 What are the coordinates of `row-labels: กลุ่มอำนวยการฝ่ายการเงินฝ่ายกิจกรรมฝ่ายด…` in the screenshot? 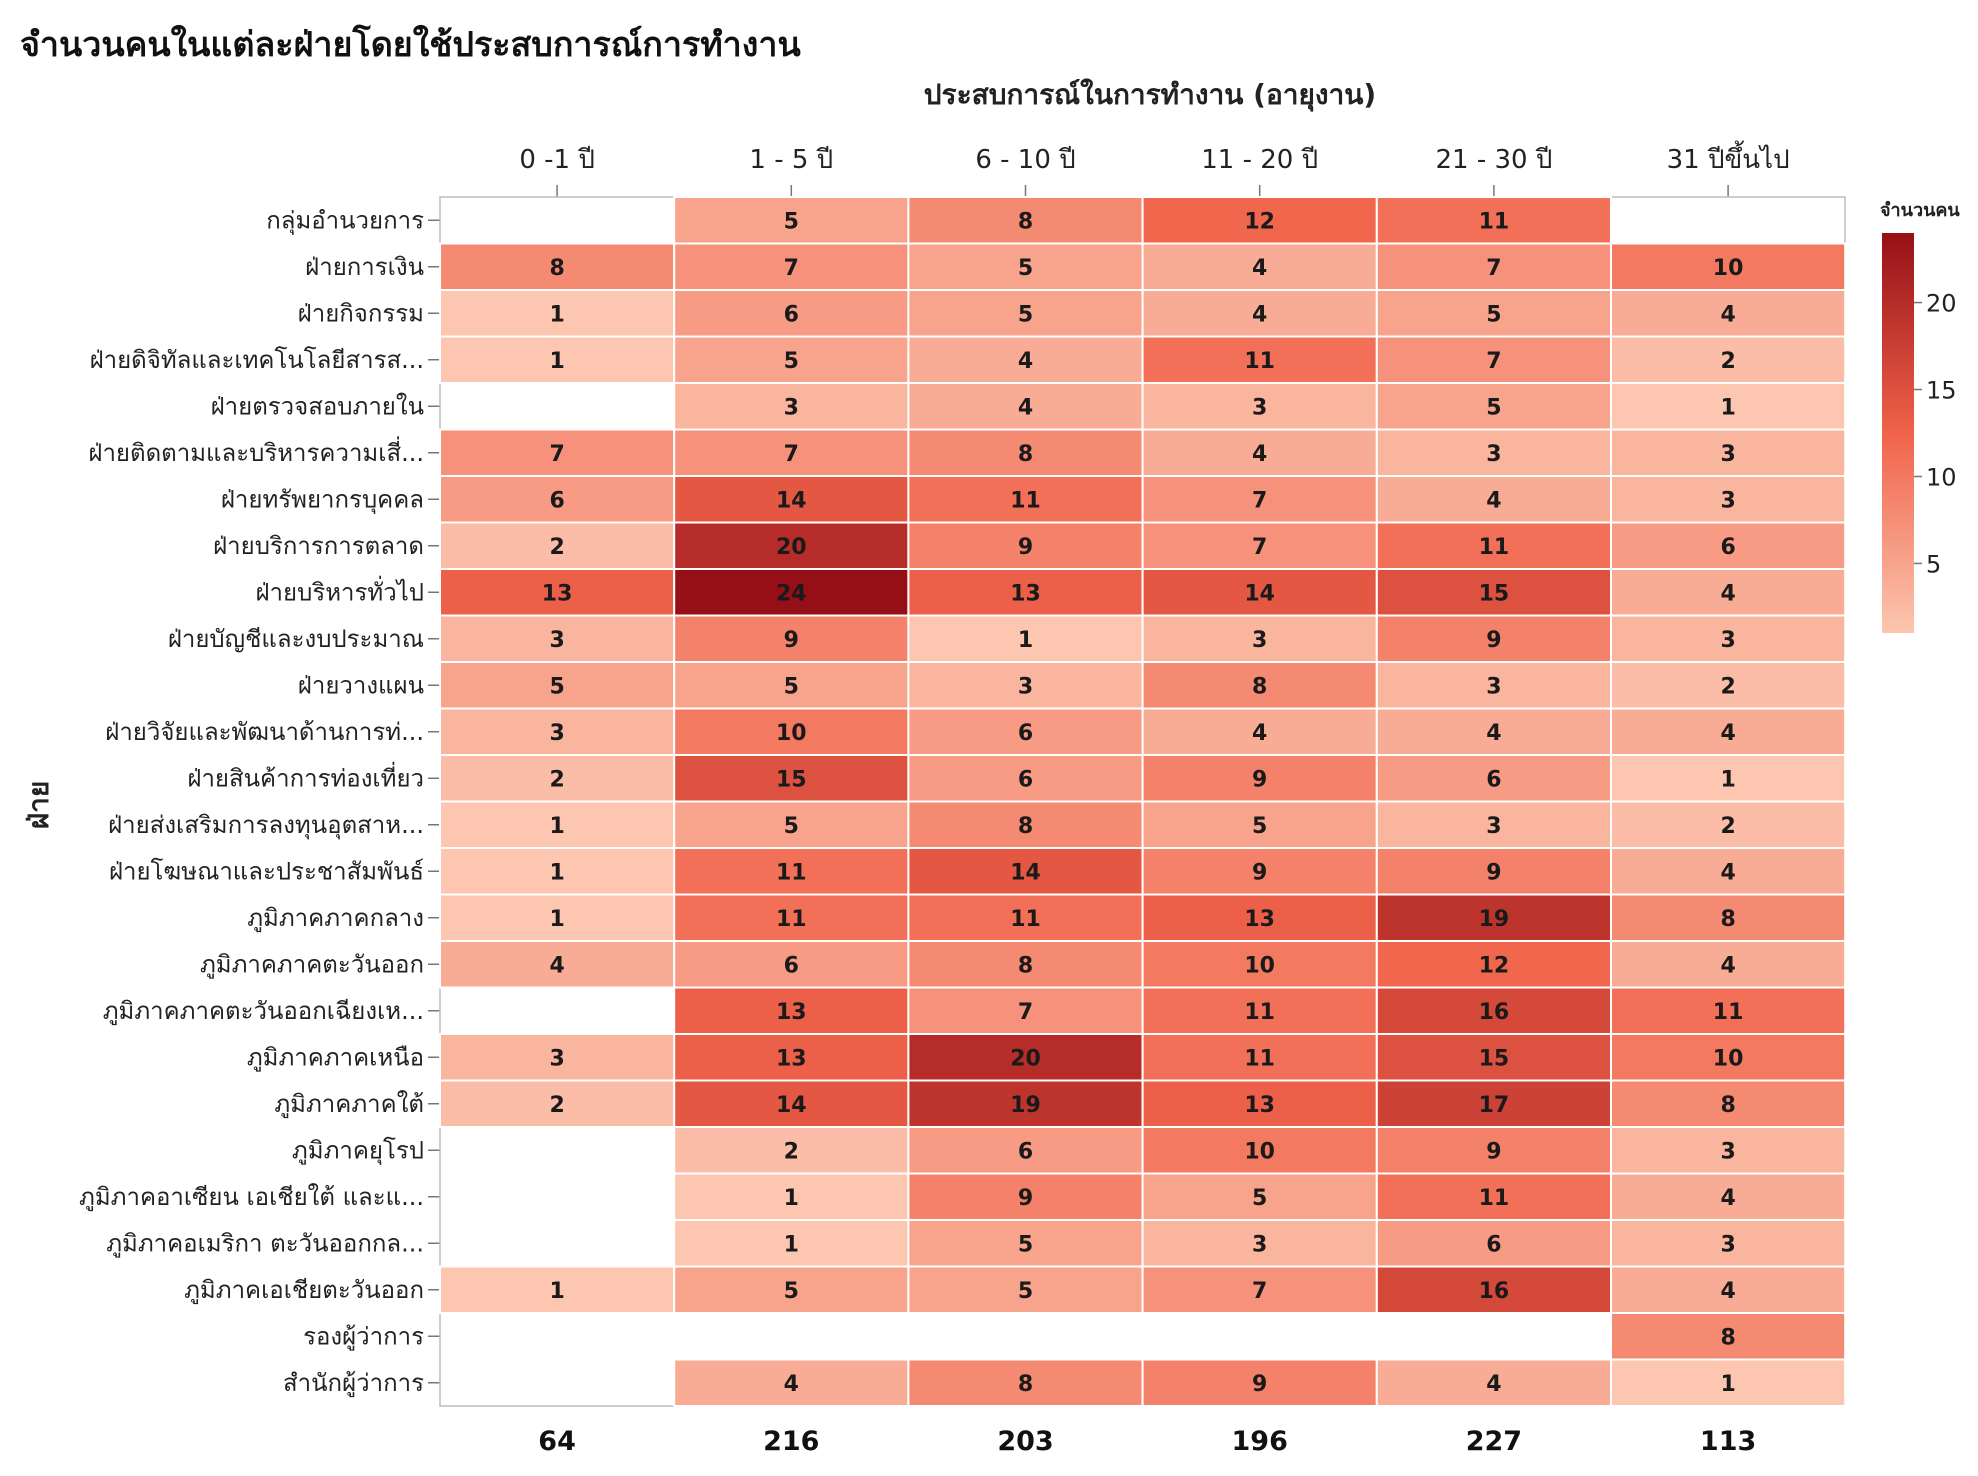 It's located at (259, 802).